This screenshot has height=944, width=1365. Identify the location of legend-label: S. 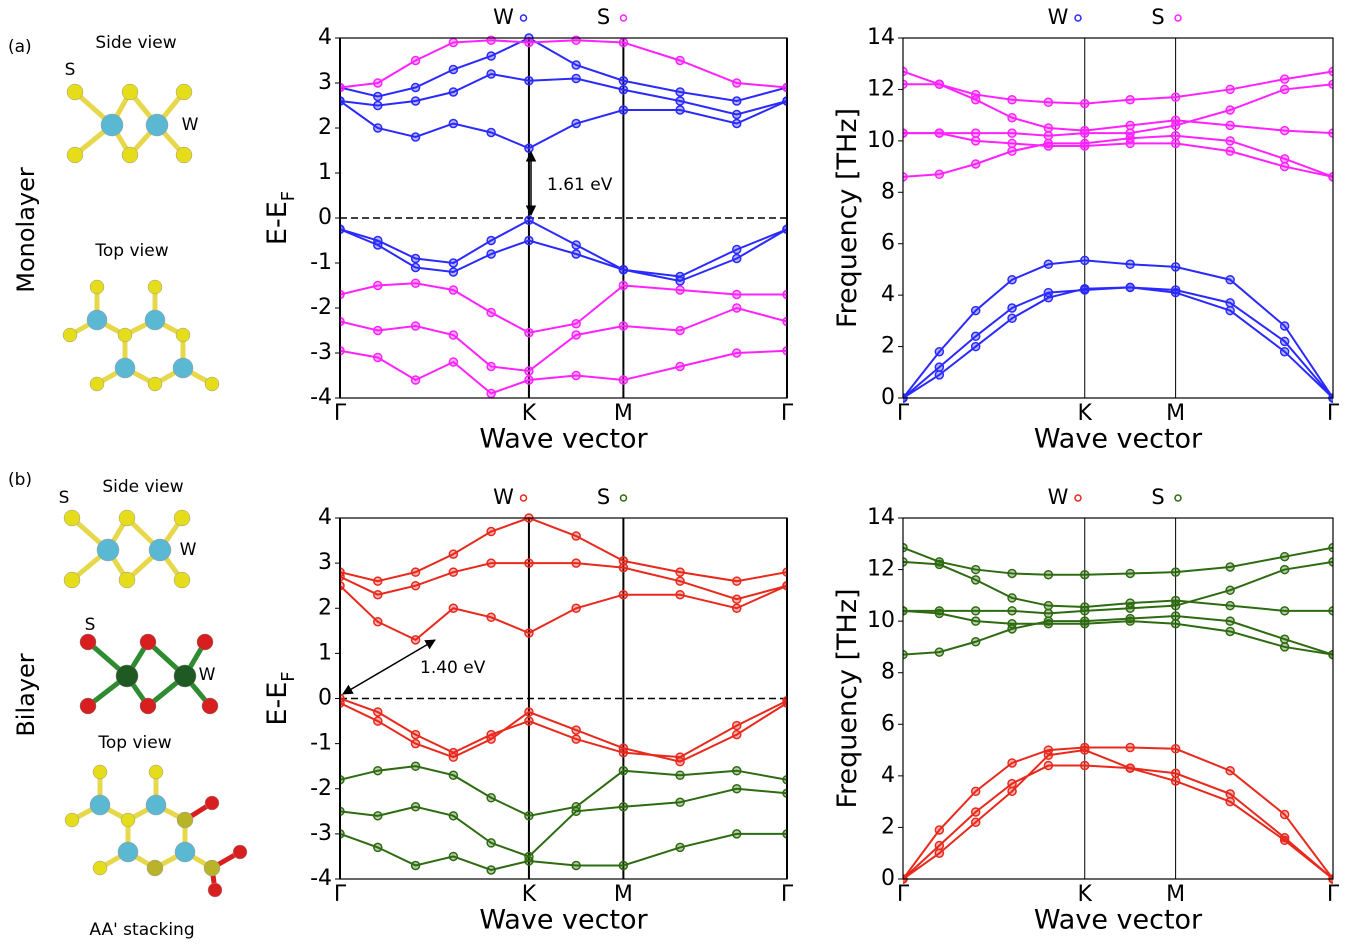
(603, 497).